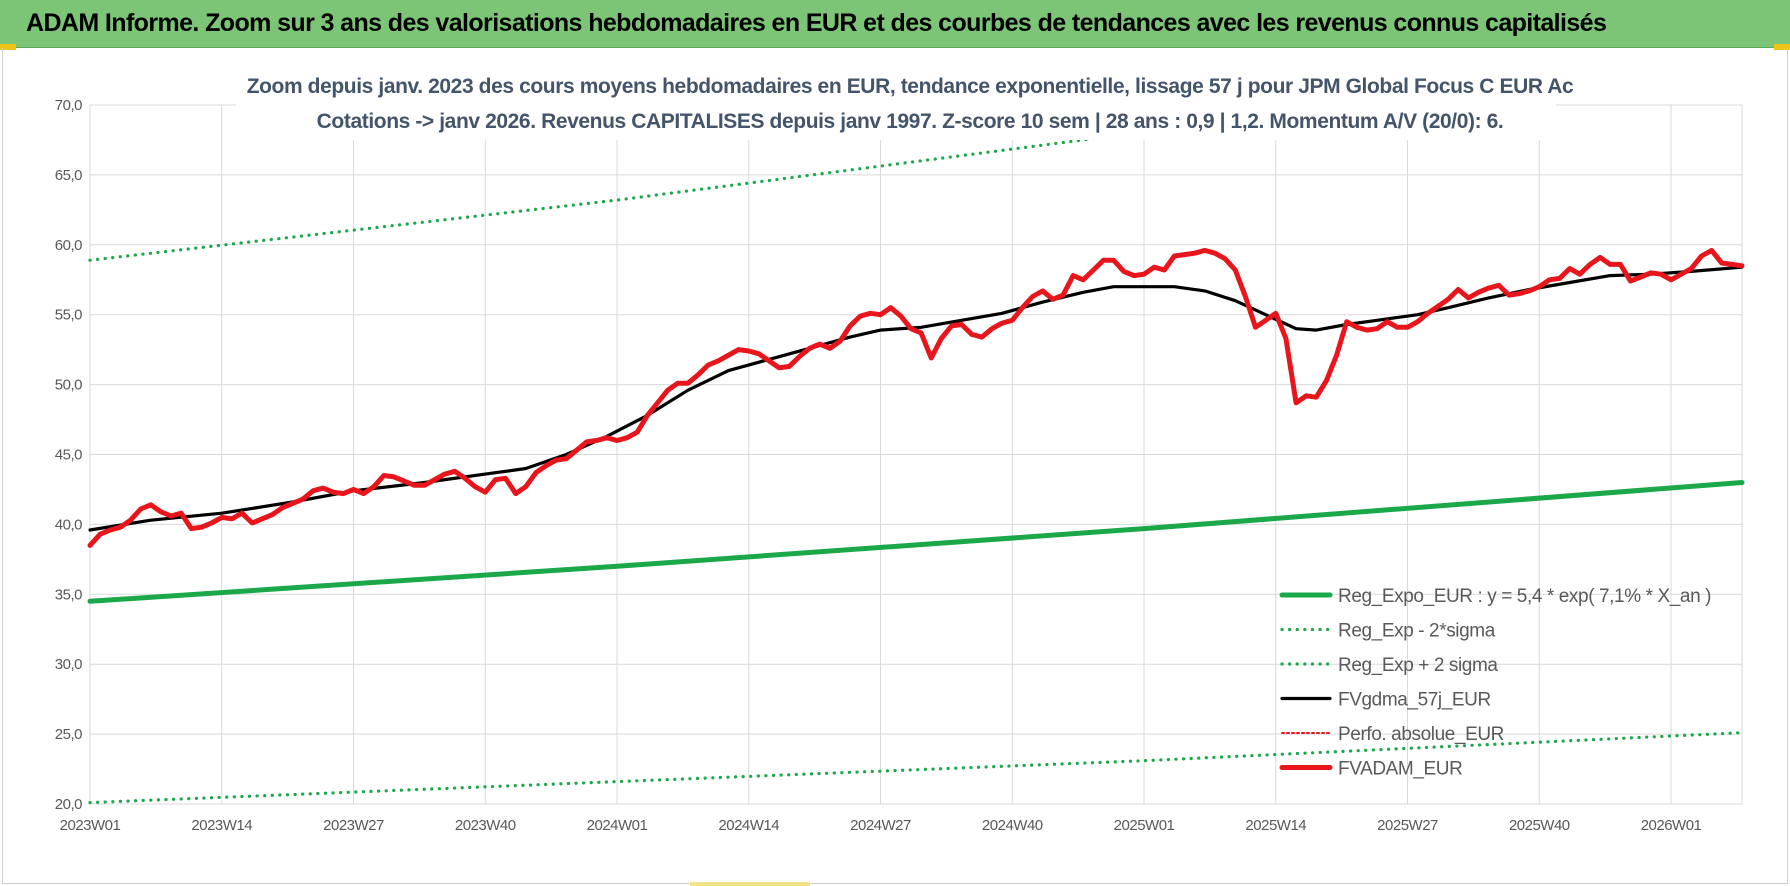 The image size is (1790, 886). What do you see at coordinates (1417, 631) in the screenshot?
I see `legend-label: Reg_Exp - 2*sigma` at bounding box center [1417, 631].